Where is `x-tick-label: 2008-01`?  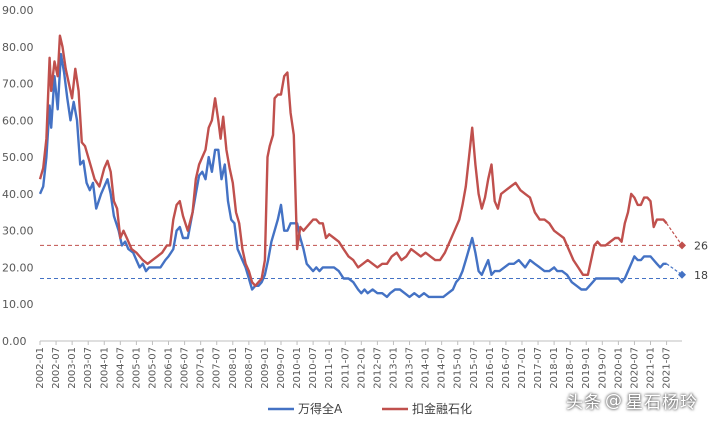 x-tick-label: 2008-01 is located at coordinates (233, 368).